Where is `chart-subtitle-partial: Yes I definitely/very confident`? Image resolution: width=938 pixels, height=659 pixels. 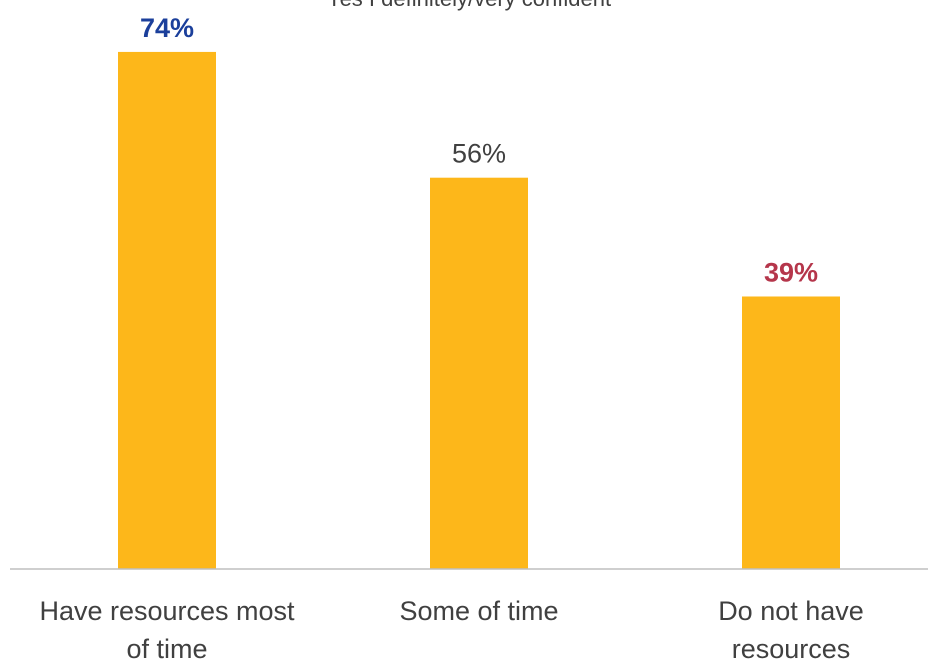
chart-subtitle-partial: Yes I definitely/very confident is located at coordinates (469, 6).